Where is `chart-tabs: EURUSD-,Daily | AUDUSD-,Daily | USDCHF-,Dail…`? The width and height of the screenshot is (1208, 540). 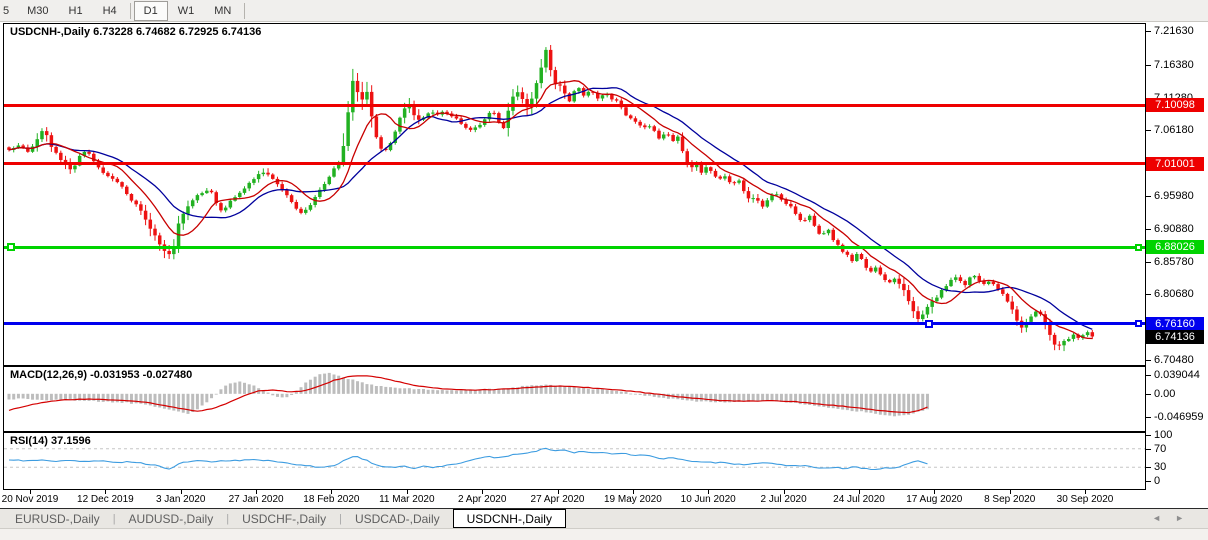 chart-tabs: EURUSD-,Daily | AUDUSD-,Daily | USDCHF-,Dail… is located at coordinates (284, 518).